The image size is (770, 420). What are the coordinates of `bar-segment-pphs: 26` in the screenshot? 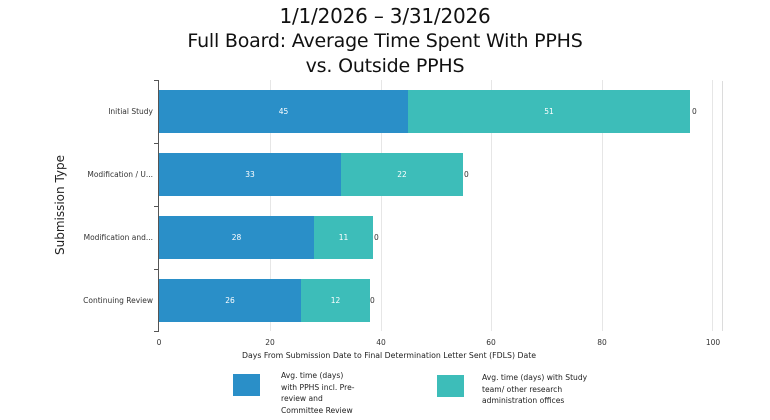 It's located at (230, 300).